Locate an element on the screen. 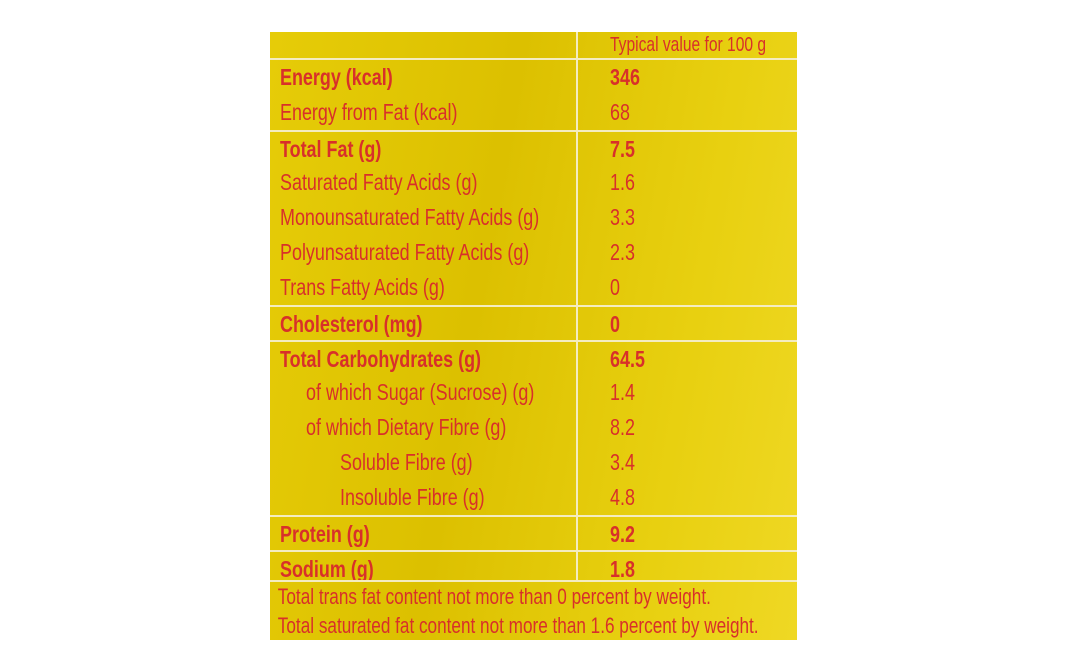 This screenshot has height=671, width=1068. nutrient-name: of which Sugar (Sucrose) (g) is located at coordinates (420, 392).